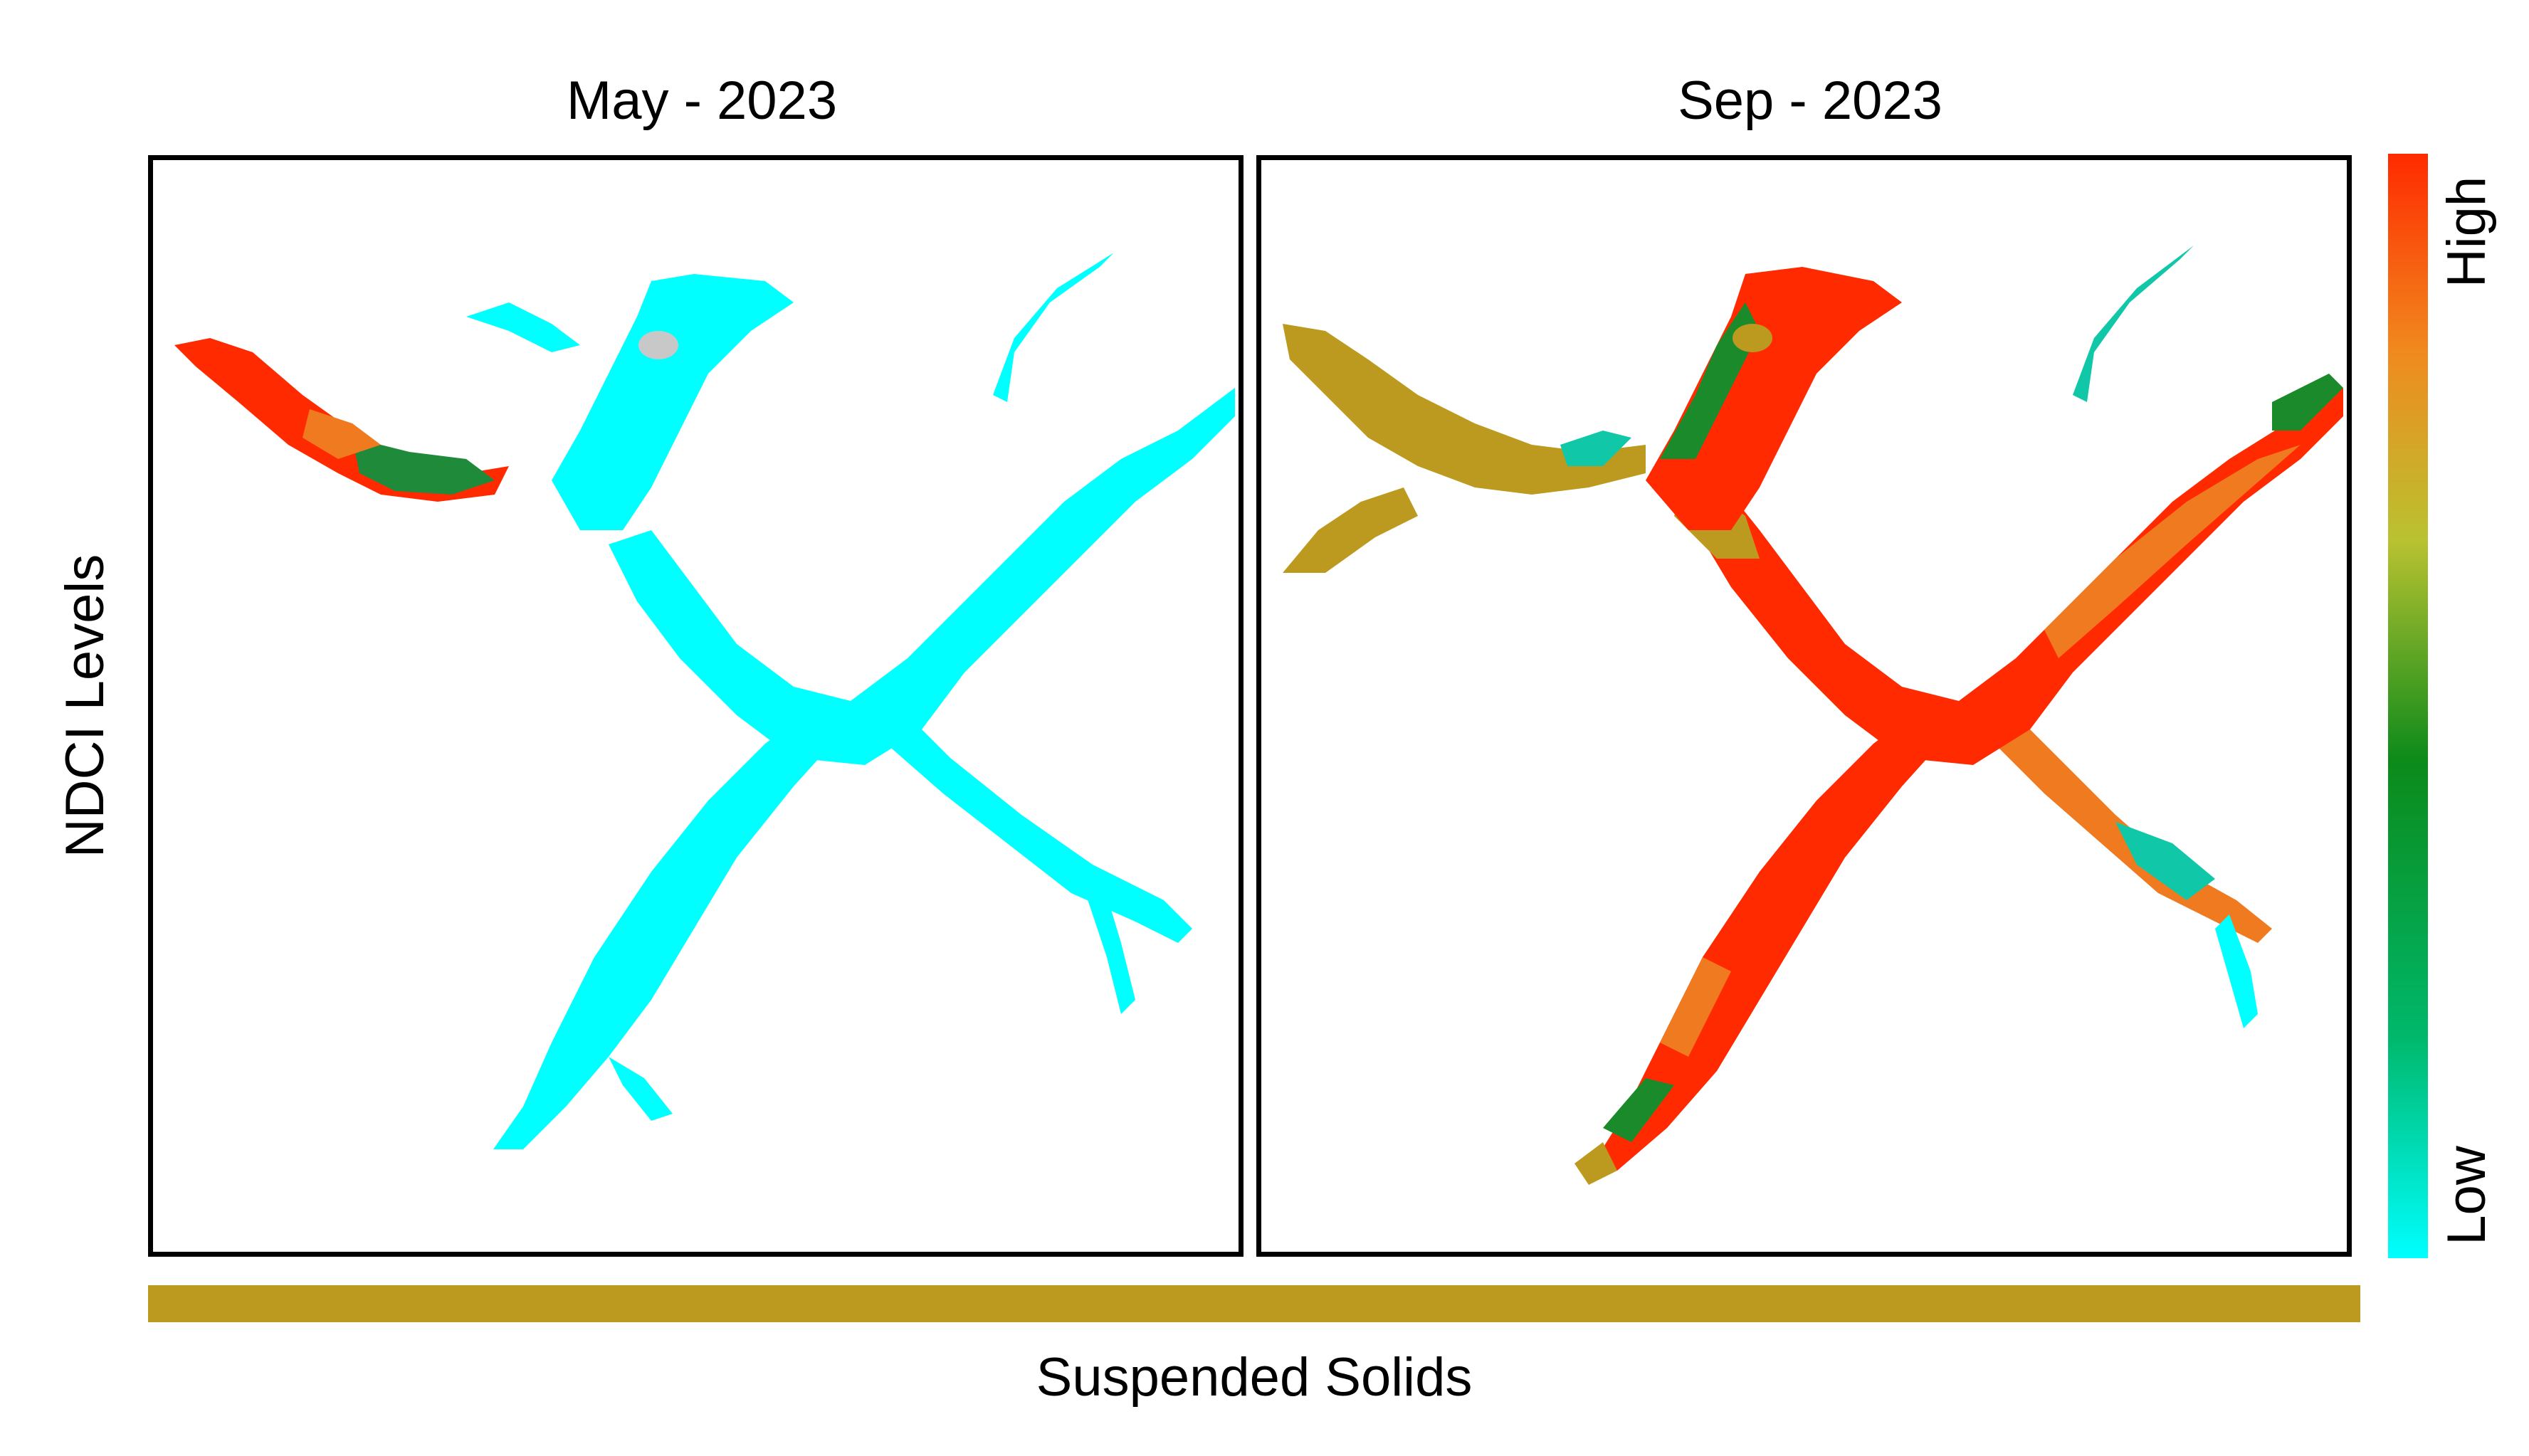 Image resolution: width=2529 pixels, height=1456 pixels. I want to click on reservoir-arm-southwest, so click(675, 925).